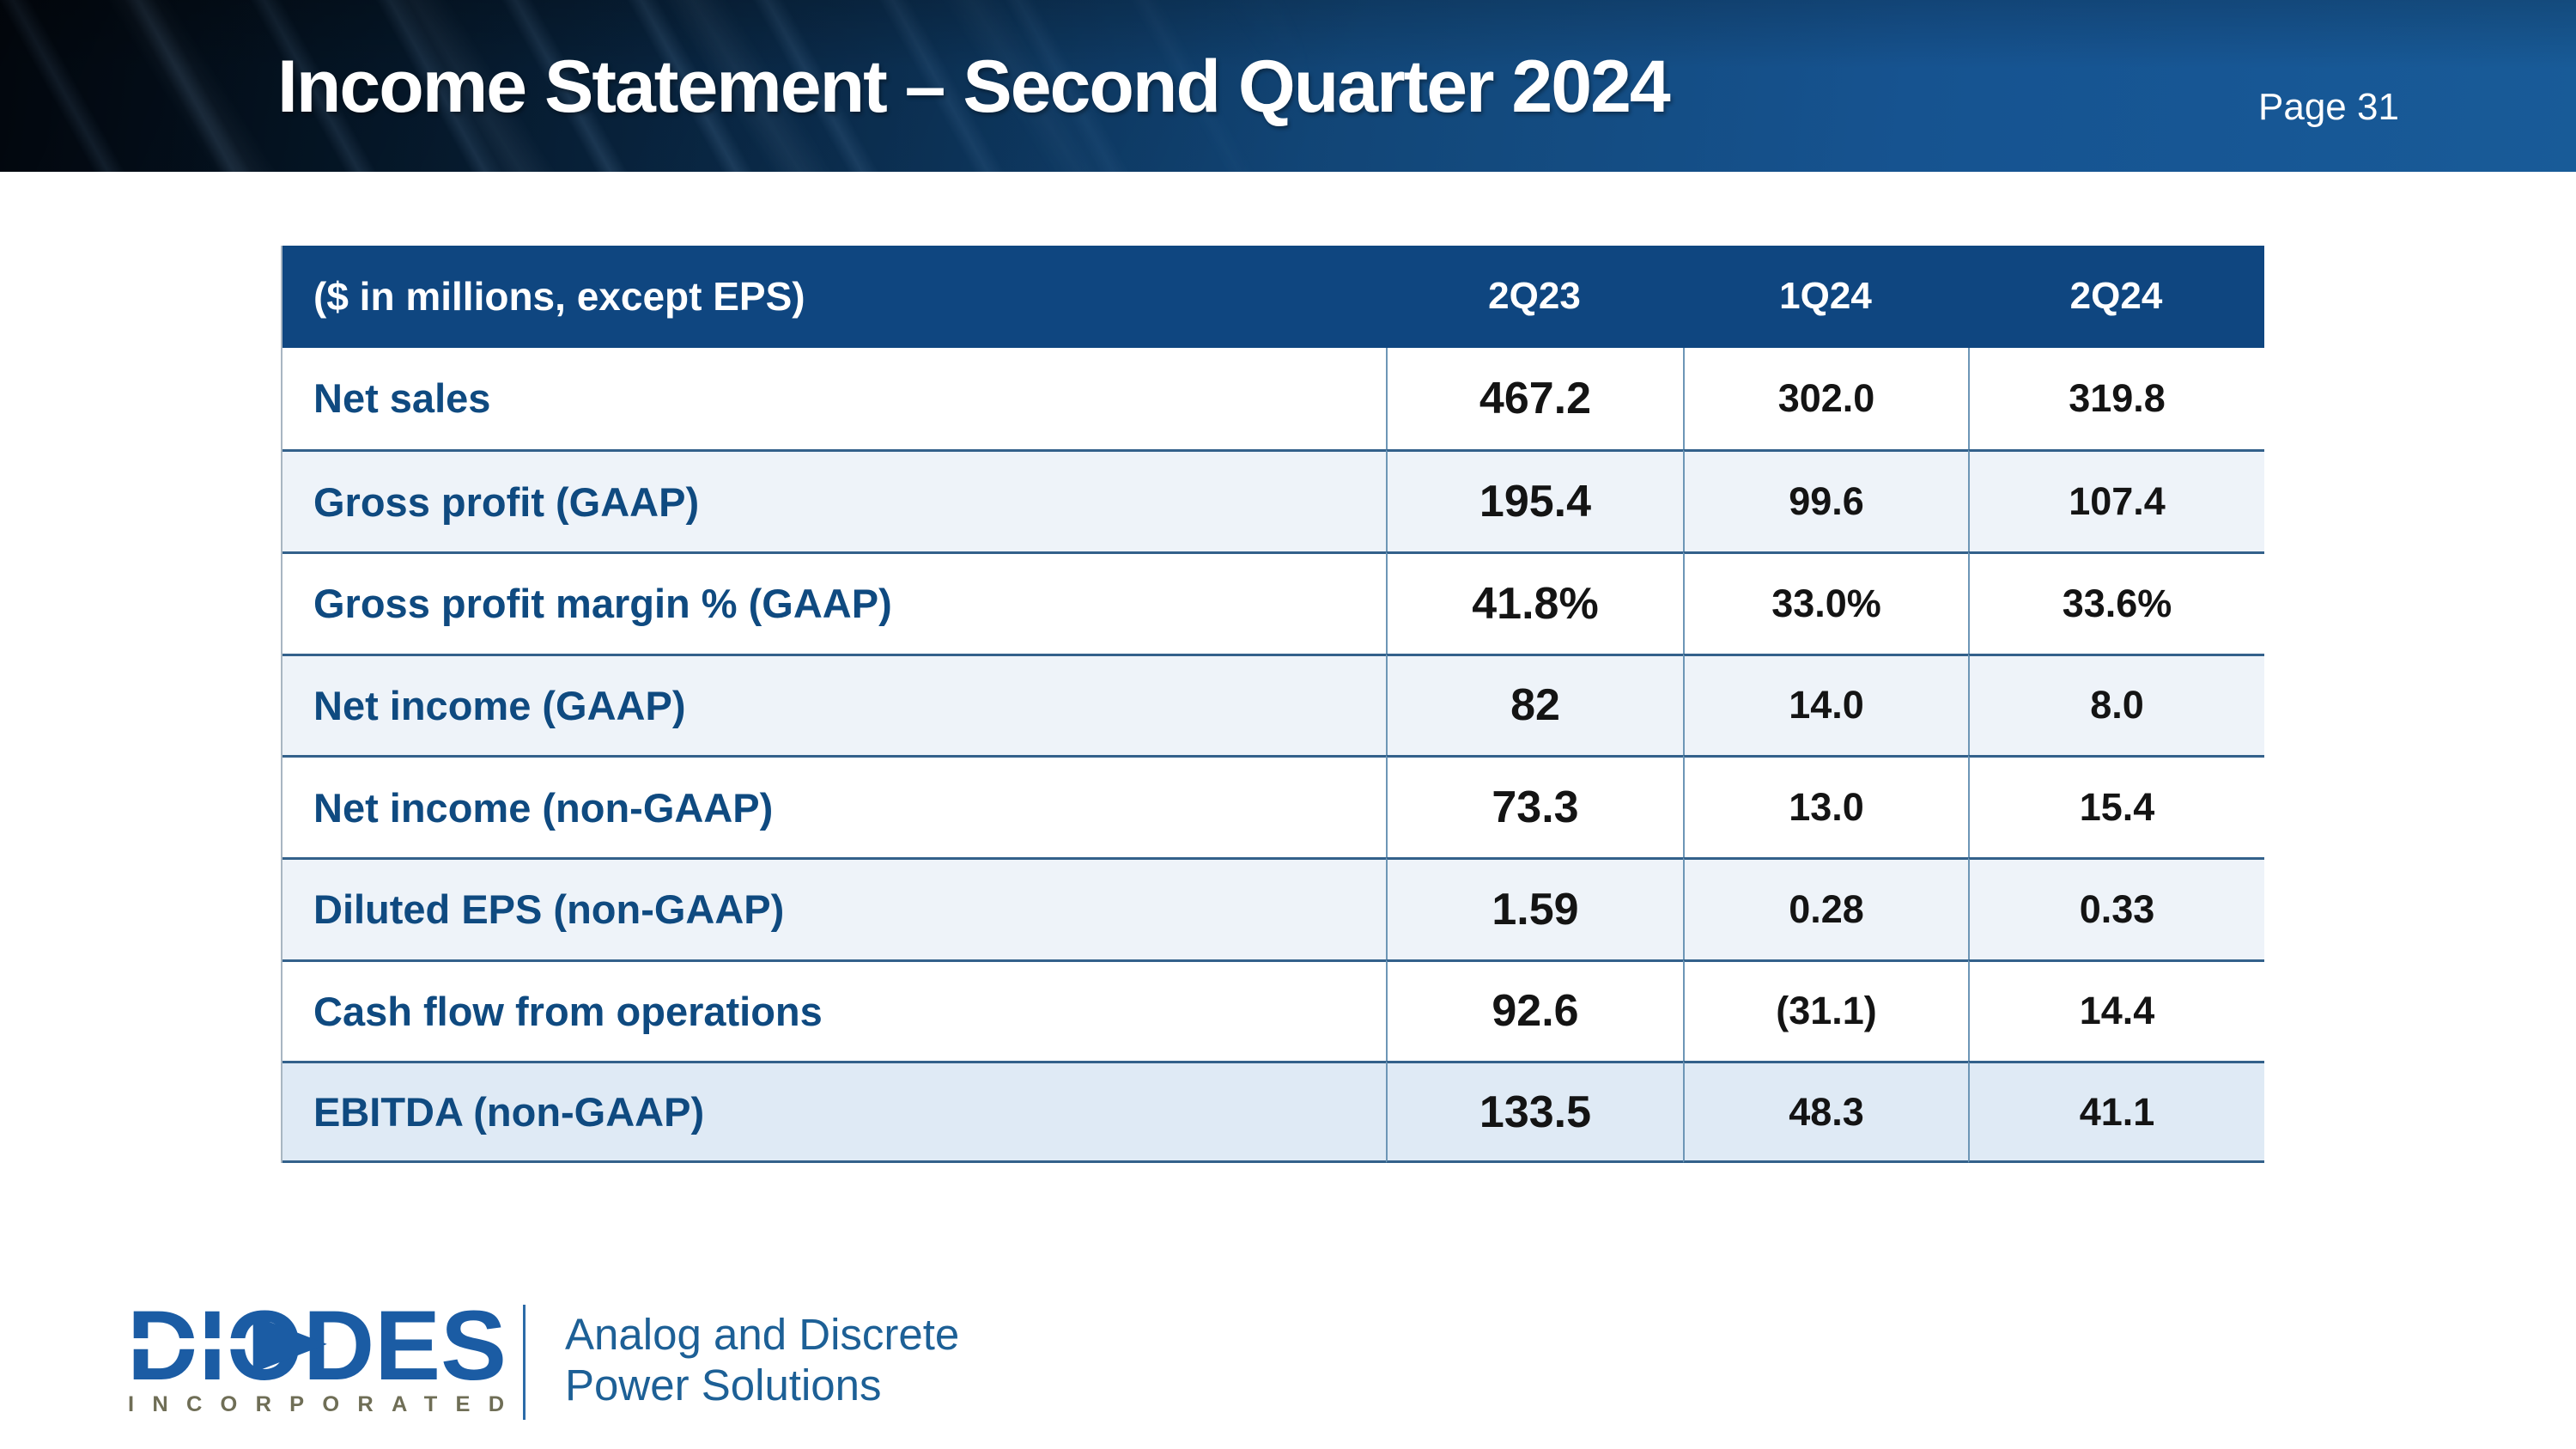 The height and width of the screenshot is (1449, 2576). Describe the element at coordinates (762, 1359) in the screenshot. I see `logo-tagline: Analog and Discrete Power Solutions` at that location.